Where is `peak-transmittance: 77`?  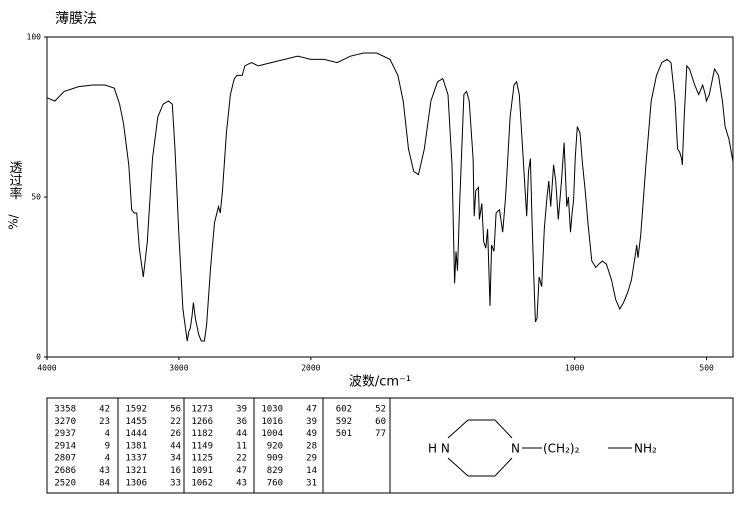 peak-transmittance: 77 is located at coordinates (380, 434).